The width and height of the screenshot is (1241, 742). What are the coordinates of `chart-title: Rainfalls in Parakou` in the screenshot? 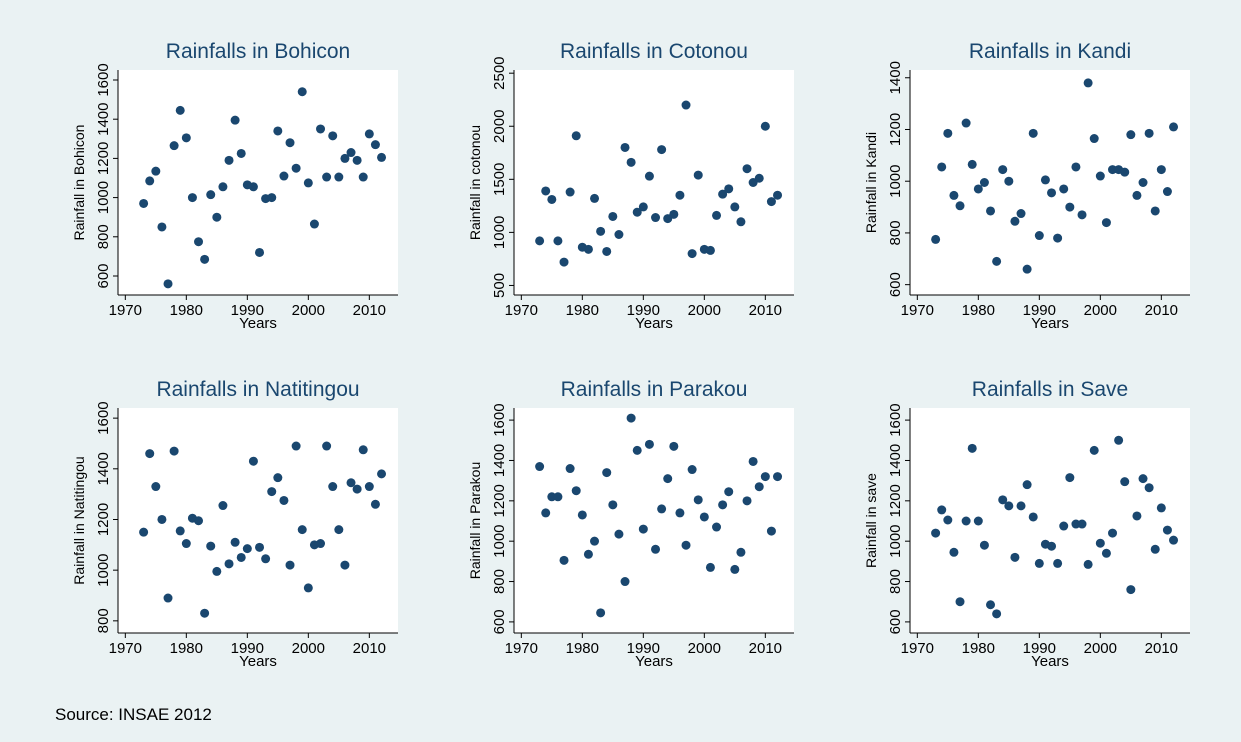 It's located at (654, 389).